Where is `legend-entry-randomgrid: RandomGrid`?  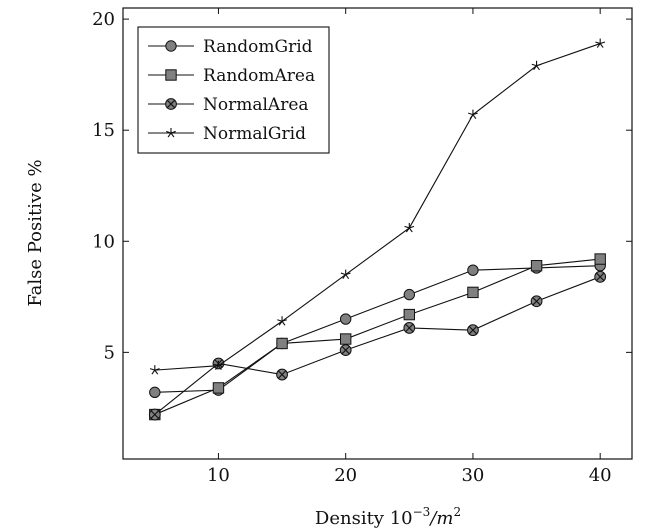
legend-entry-randomgrid: RandomGrid is located at coordinates (230, 47).